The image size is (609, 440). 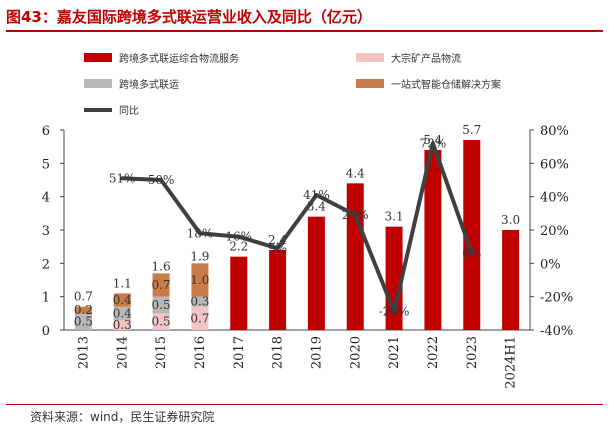 I want to click on y-right-tick-label: 40%, so click(x=554, y=198).